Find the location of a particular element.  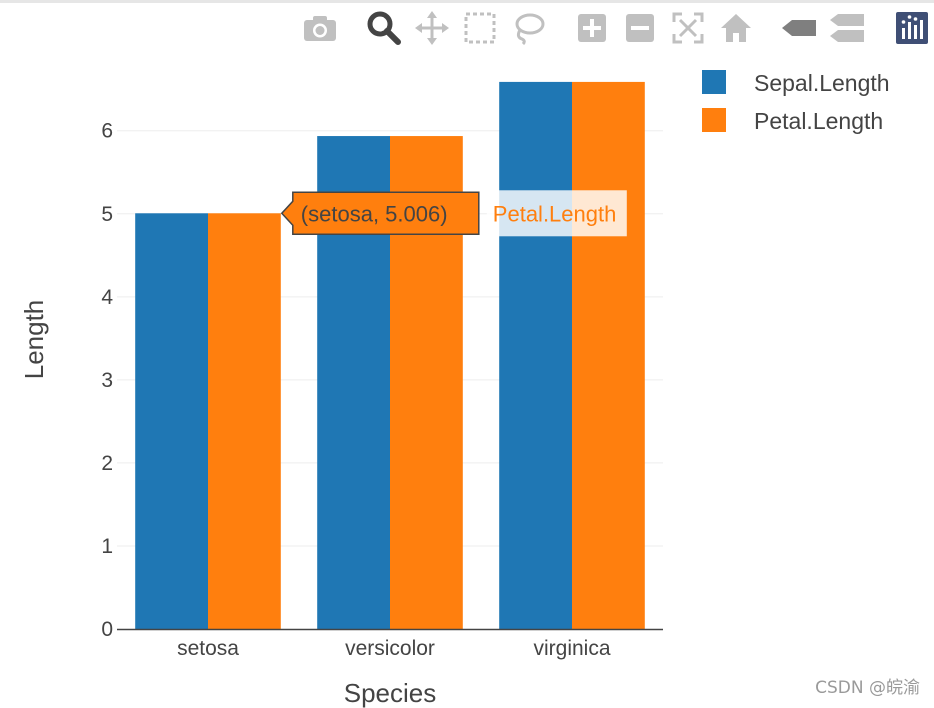

hover-closest-icon is located at coordinates (799, 28).